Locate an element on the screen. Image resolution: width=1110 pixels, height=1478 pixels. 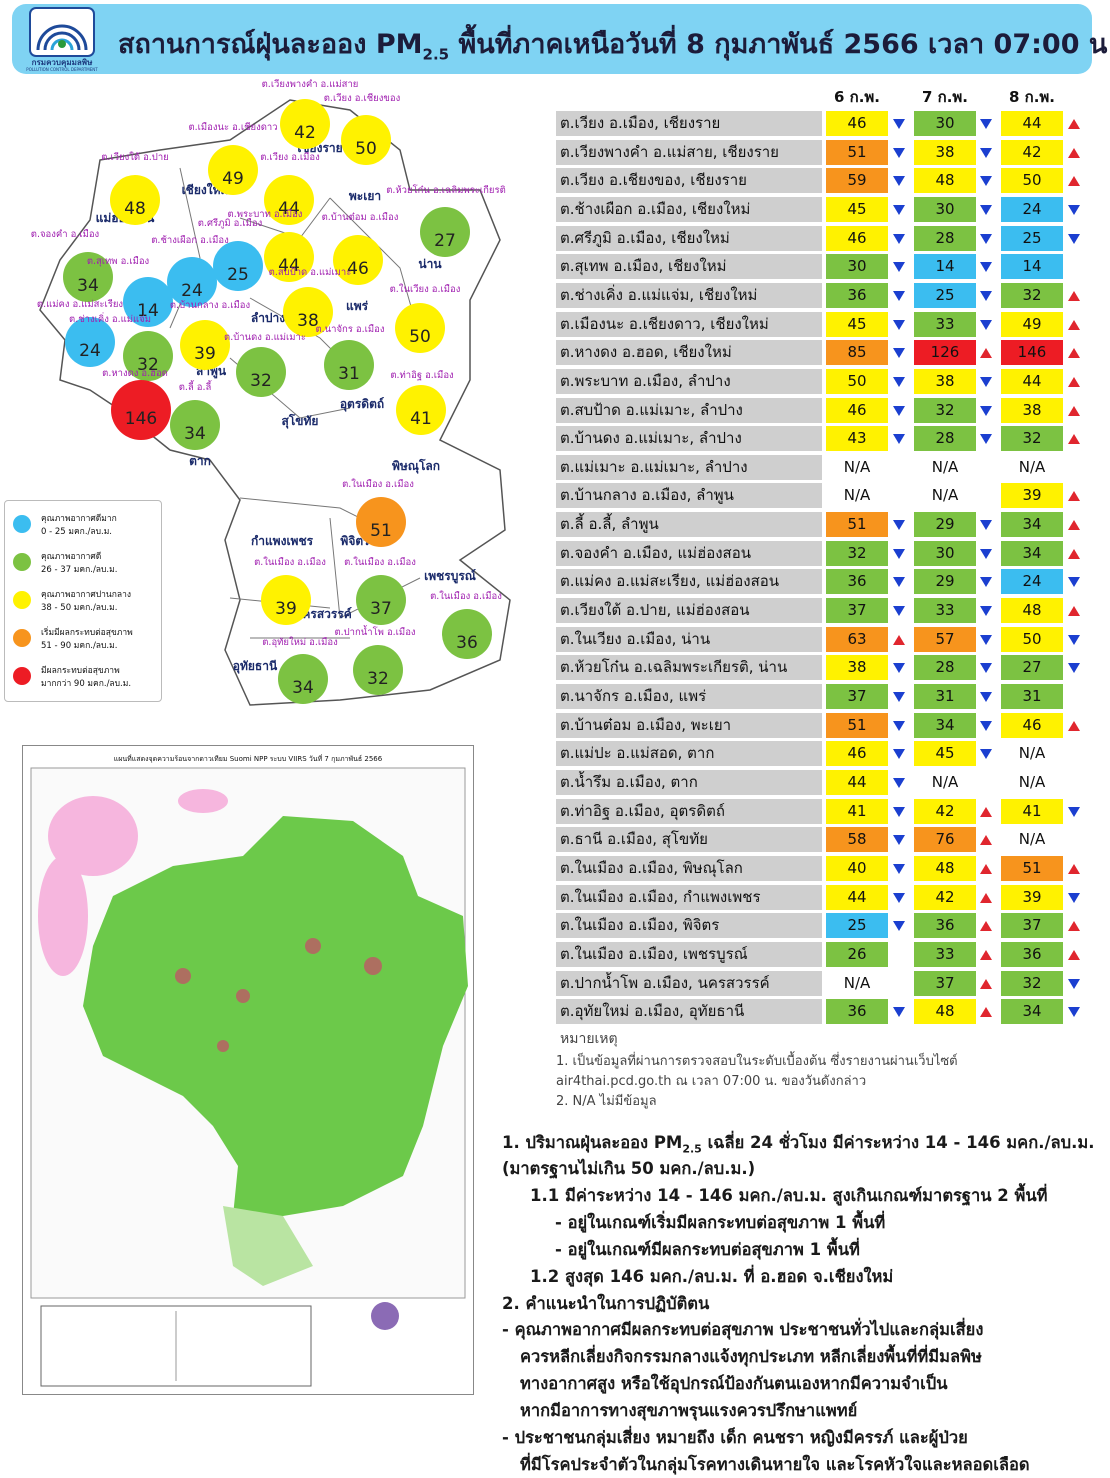
bubble-value: 38 is located at coordinates (308, 321).